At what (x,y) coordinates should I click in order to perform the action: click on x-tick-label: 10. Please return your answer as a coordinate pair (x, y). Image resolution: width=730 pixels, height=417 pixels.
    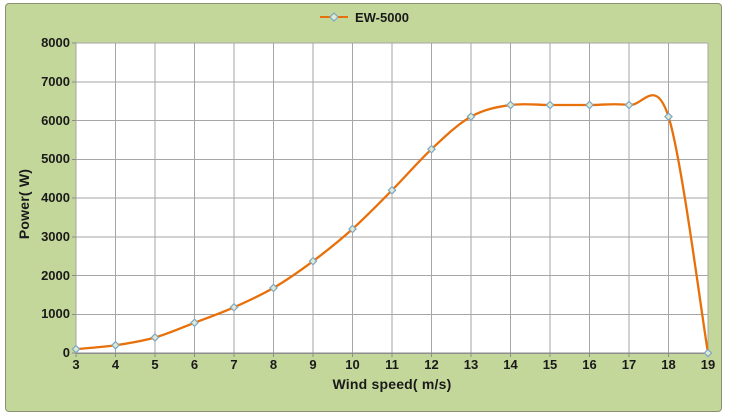
    Looking at the image, I should click on (352, 364).